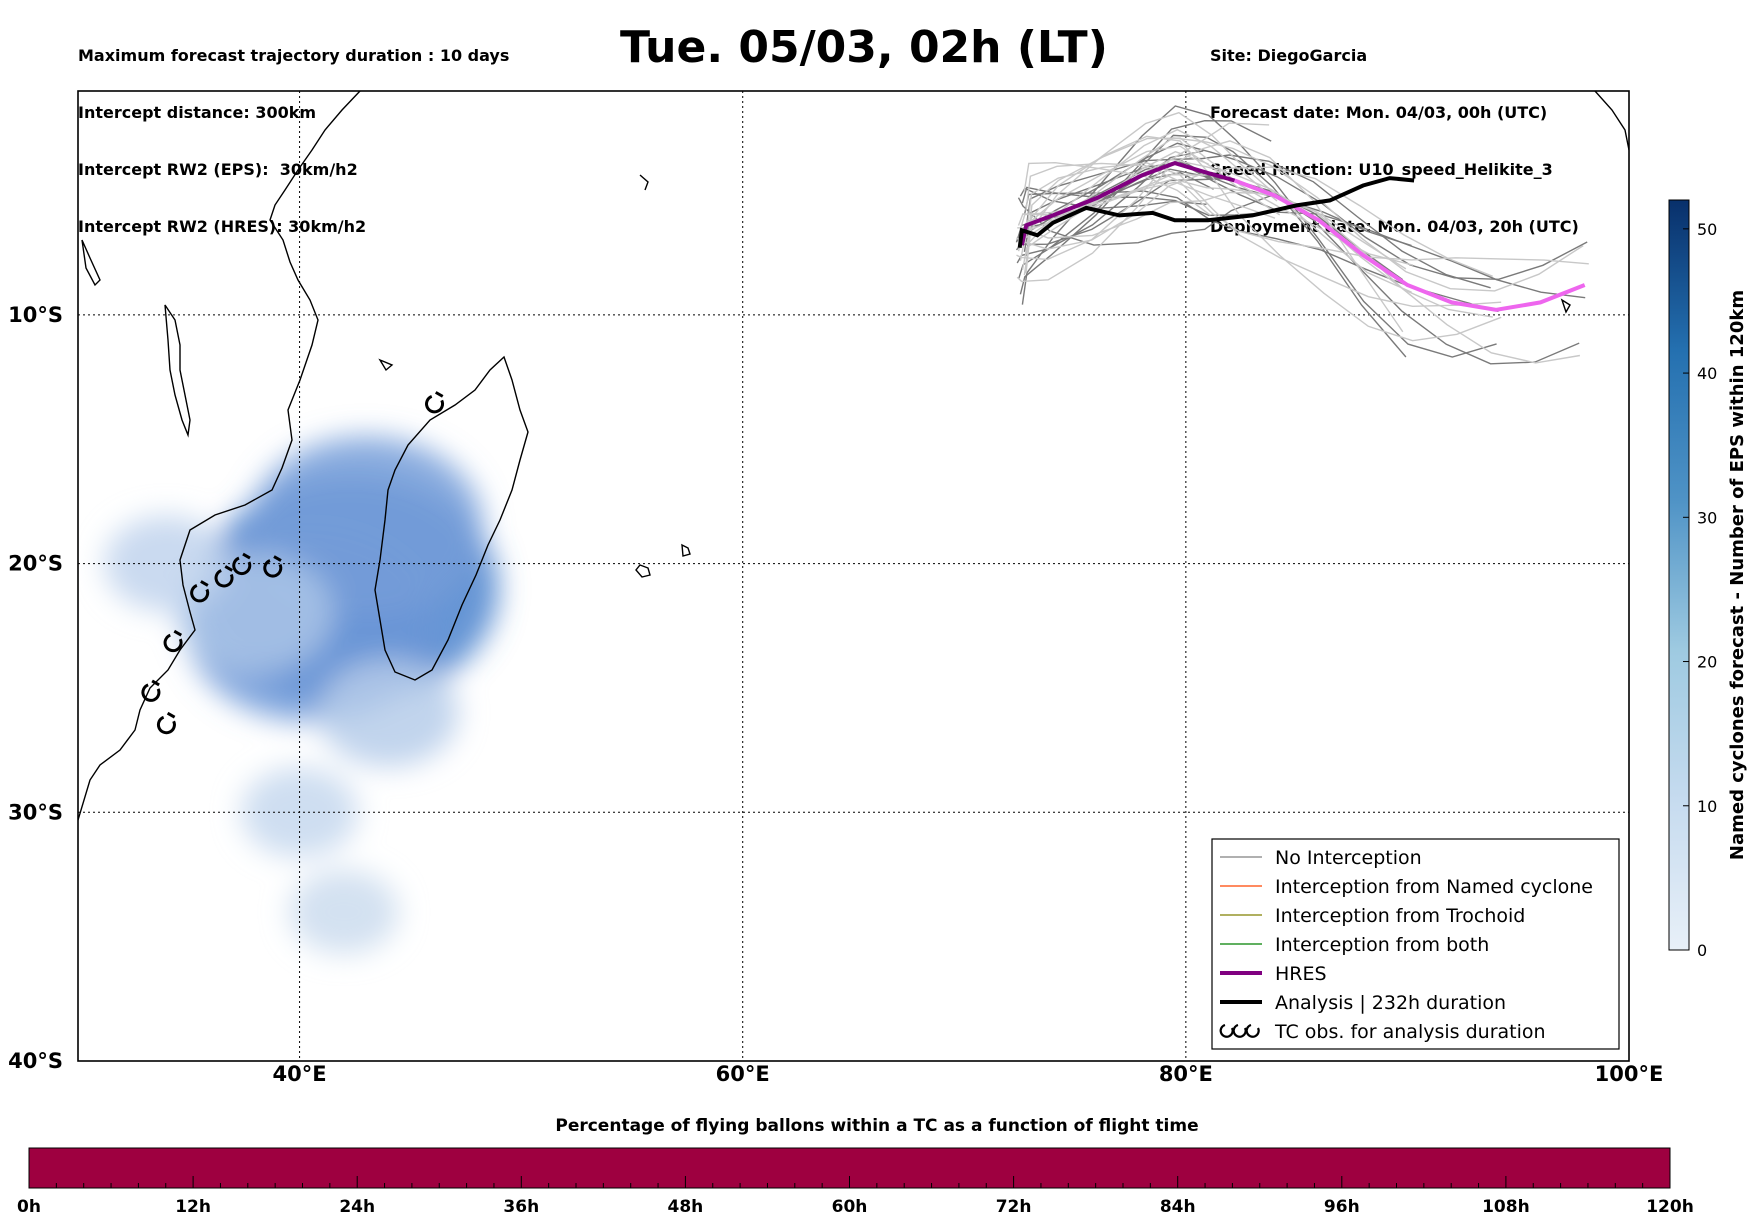 The image size is (1754, 1223). Describe the element at coordinates (1707, 806) in the screenshot. I see `colorbar-tick-label: 10` at that location.